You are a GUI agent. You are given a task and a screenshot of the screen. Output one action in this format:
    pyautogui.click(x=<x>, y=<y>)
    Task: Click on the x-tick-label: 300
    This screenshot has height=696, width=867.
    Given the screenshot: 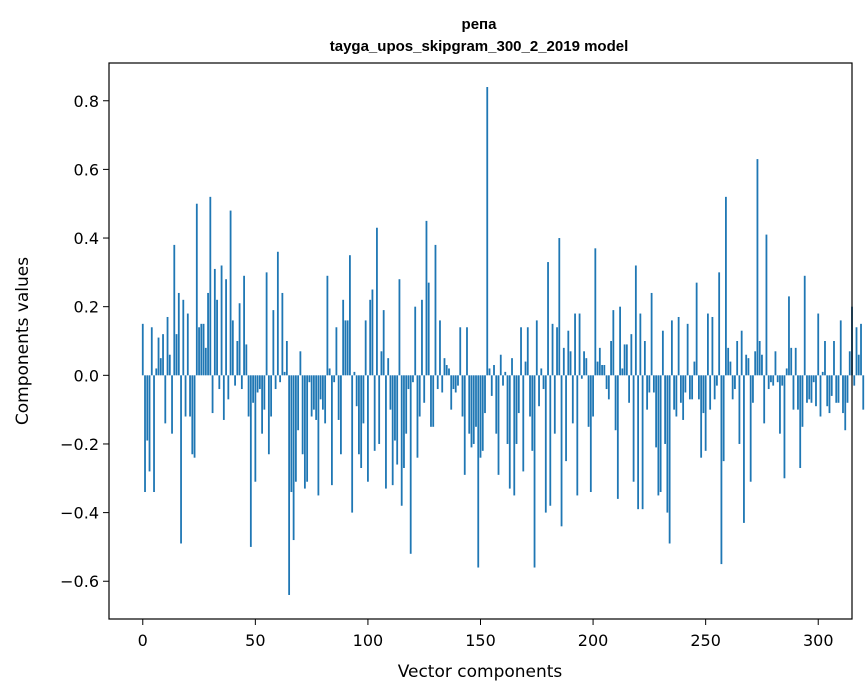 What is the action you would take?
    pyautogui.click(x=818, y=640)
    